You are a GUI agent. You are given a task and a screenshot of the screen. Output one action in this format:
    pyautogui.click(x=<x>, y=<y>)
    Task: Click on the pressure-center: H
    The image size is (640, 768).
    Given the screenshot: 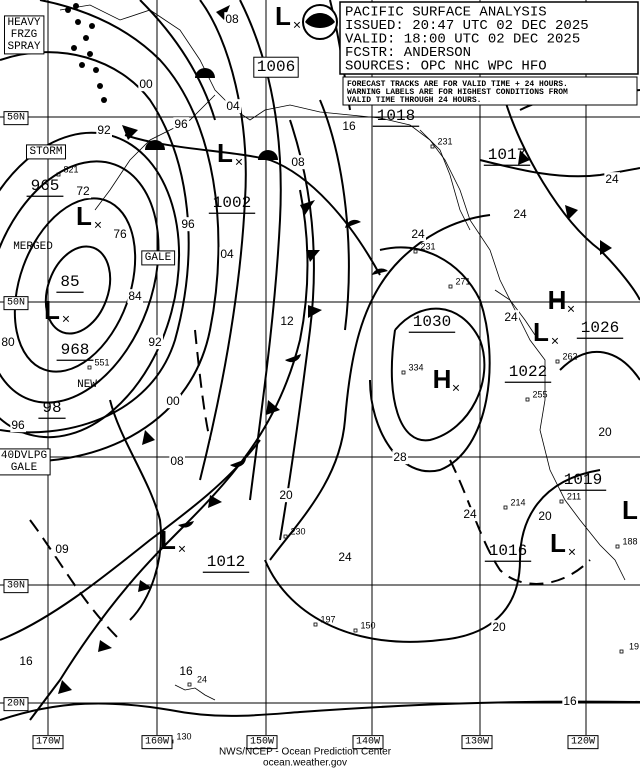 What is the action you would take?
    pyautogui.click(x=557, y=300)
    